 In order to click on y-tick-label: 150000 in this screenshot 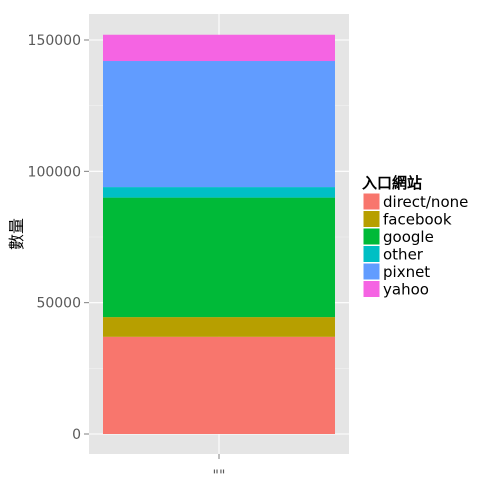, I will do `click(54, 41)`.